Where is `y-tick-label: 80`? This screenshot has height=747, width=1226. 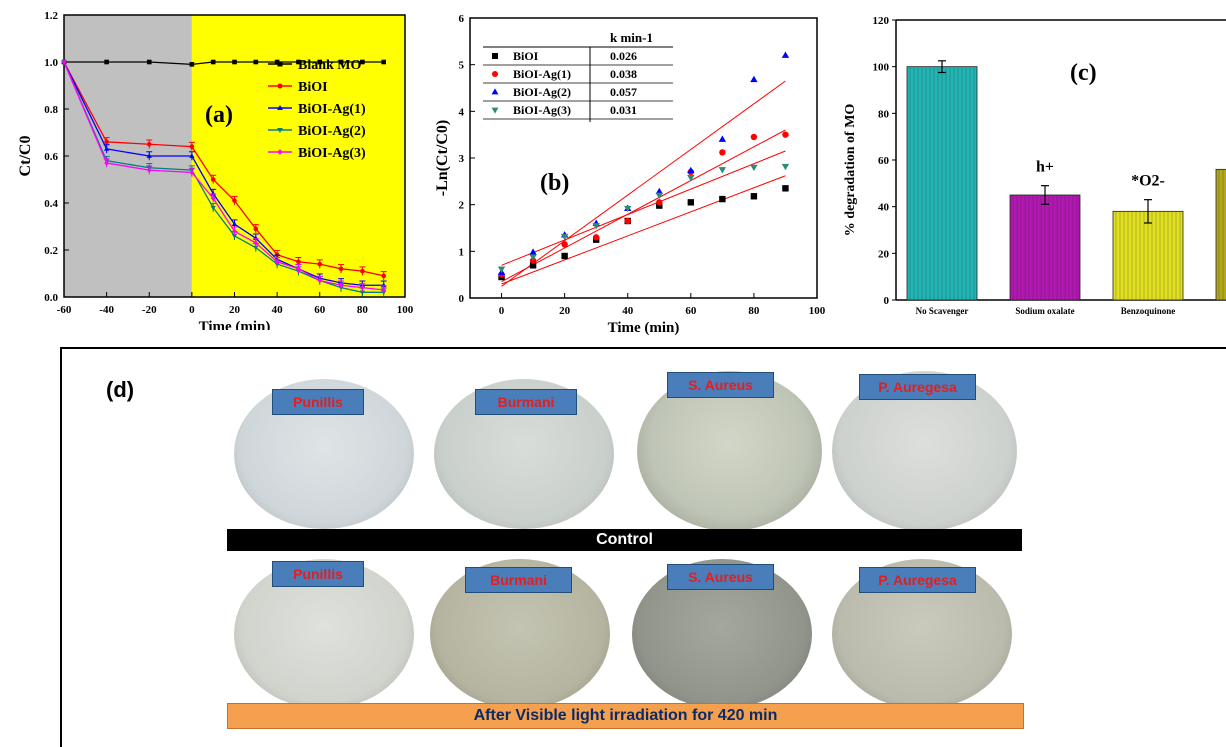
y-tick-label: 80 is located at coordinates (884, 114).